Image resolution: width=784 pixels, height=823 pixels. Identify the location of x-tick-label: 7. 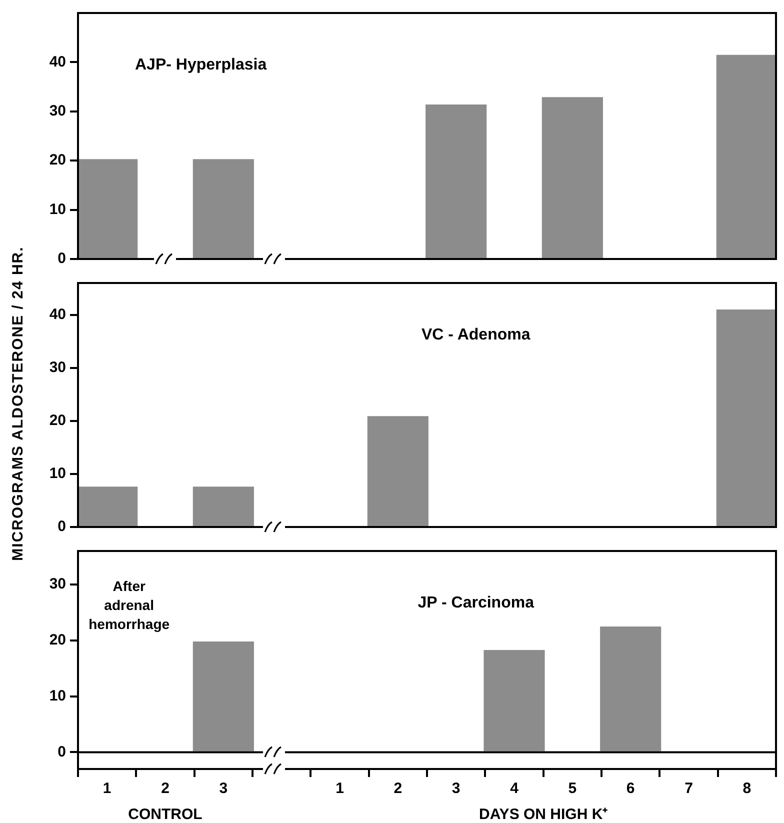
(688, 789).